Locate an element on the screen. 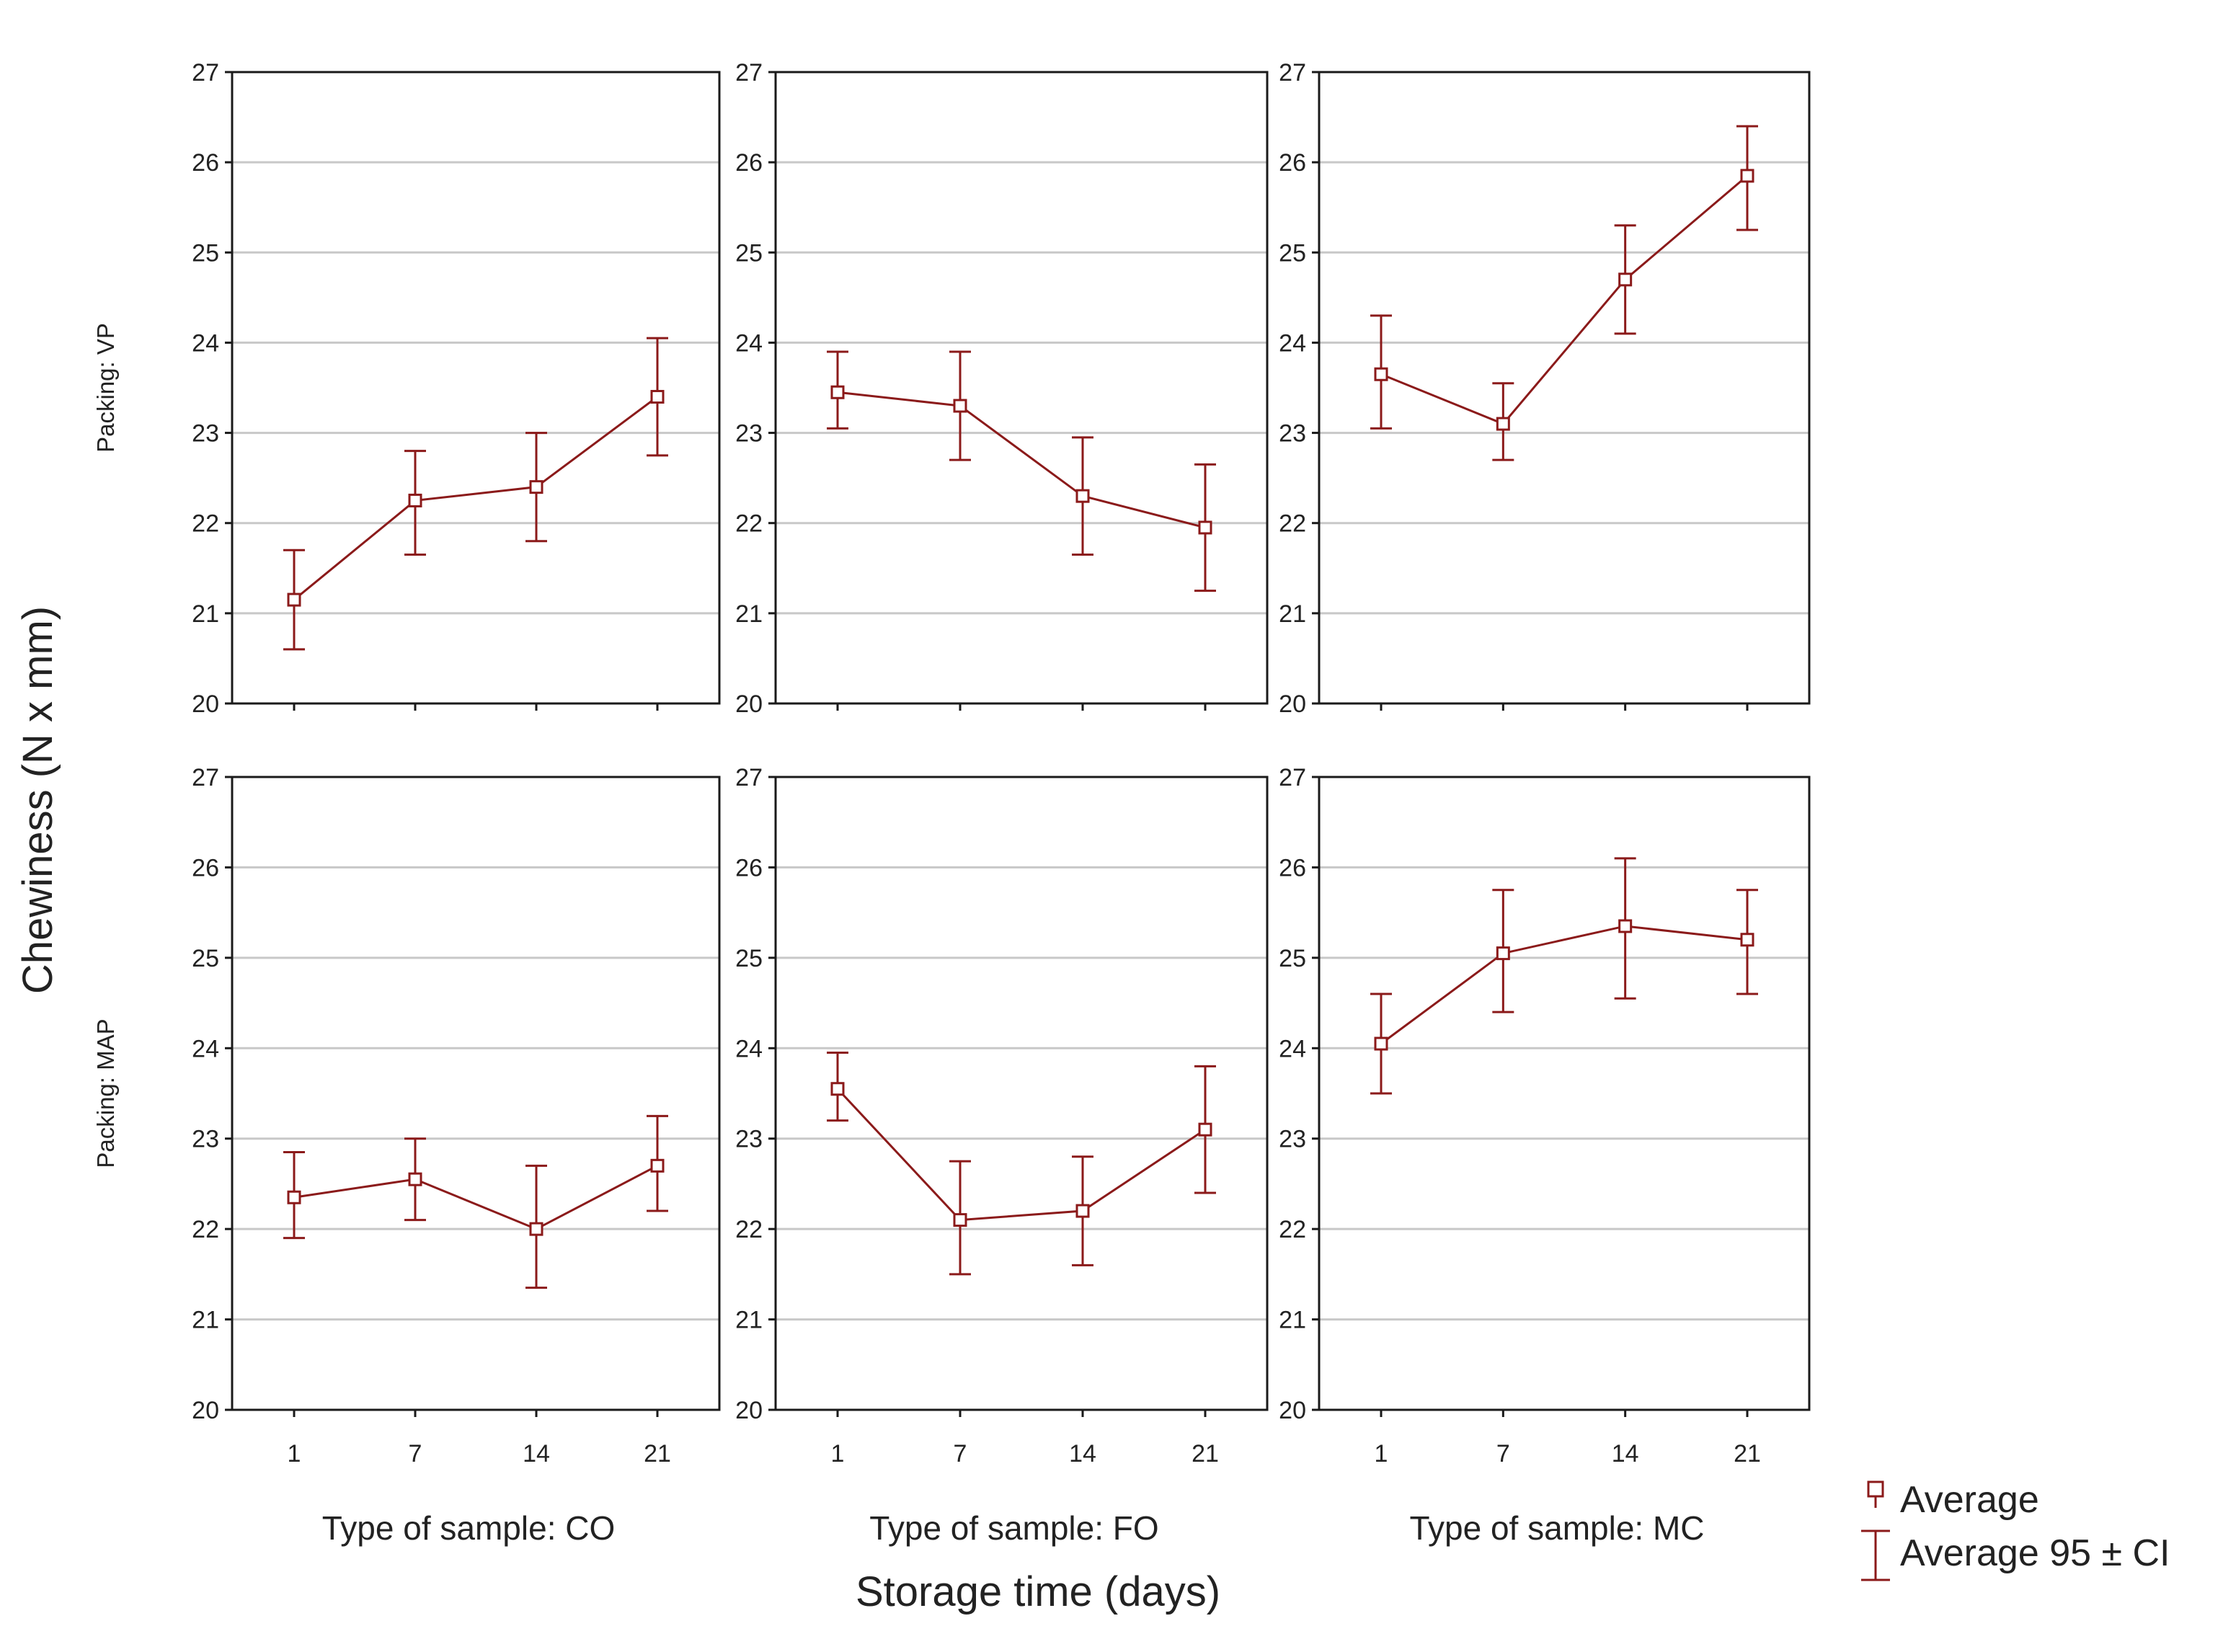 This screenshot has height=1652, width=2223. panel-vp-mc: 20 21 22 23 24 25 26 27 is located at coordinates (1545, 388).